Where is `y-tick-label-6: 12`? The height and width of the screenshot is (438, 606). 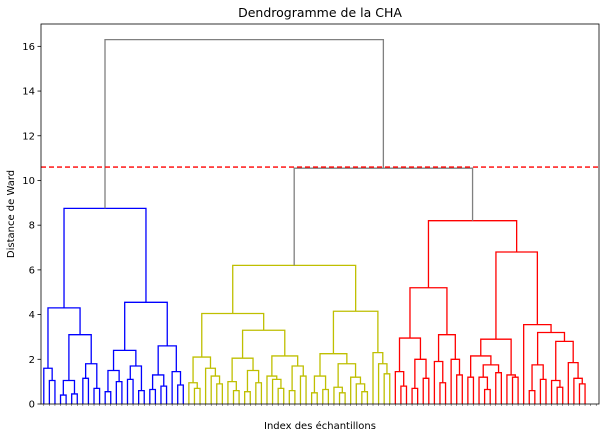 y-tick-label-6: 12 is located at coordinates (28, 136).